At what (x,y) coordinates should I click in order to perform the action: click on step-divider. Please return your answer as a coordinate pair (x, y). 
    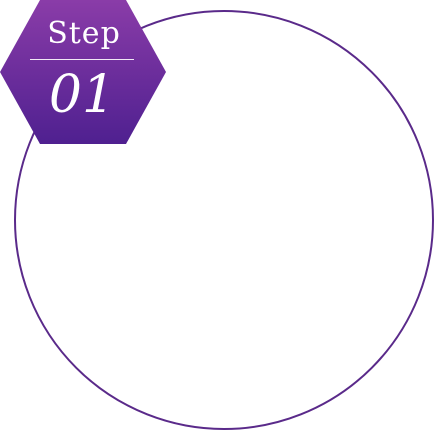
    Looking at the image, I should click on (82, 59).